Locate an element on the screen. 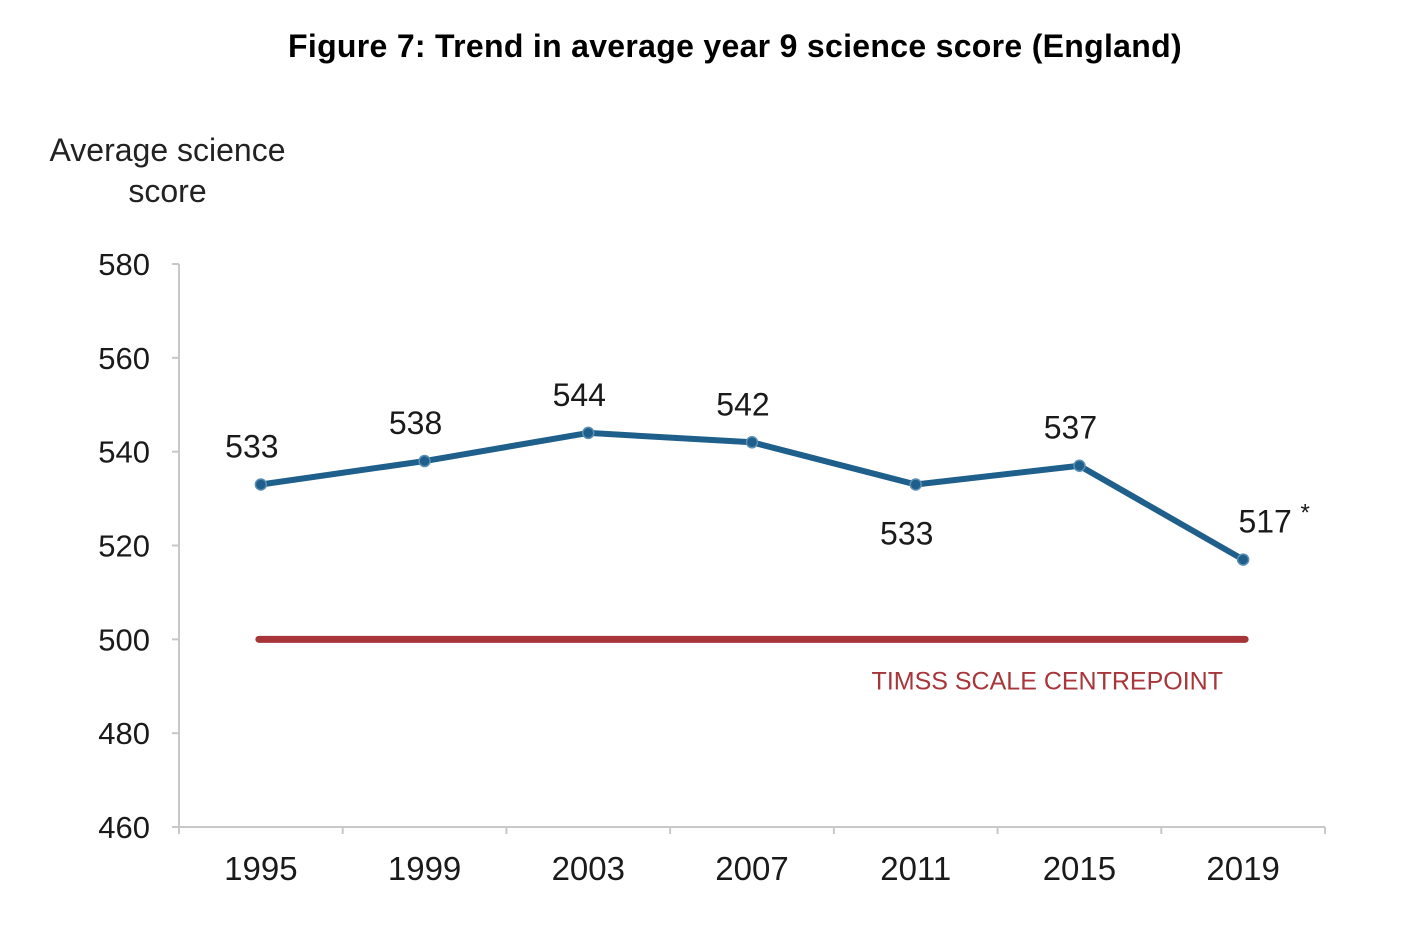 The width and height of the screenshot is (1405, 941). y-axis-label: Average science score is located at coordinates (167, 171).